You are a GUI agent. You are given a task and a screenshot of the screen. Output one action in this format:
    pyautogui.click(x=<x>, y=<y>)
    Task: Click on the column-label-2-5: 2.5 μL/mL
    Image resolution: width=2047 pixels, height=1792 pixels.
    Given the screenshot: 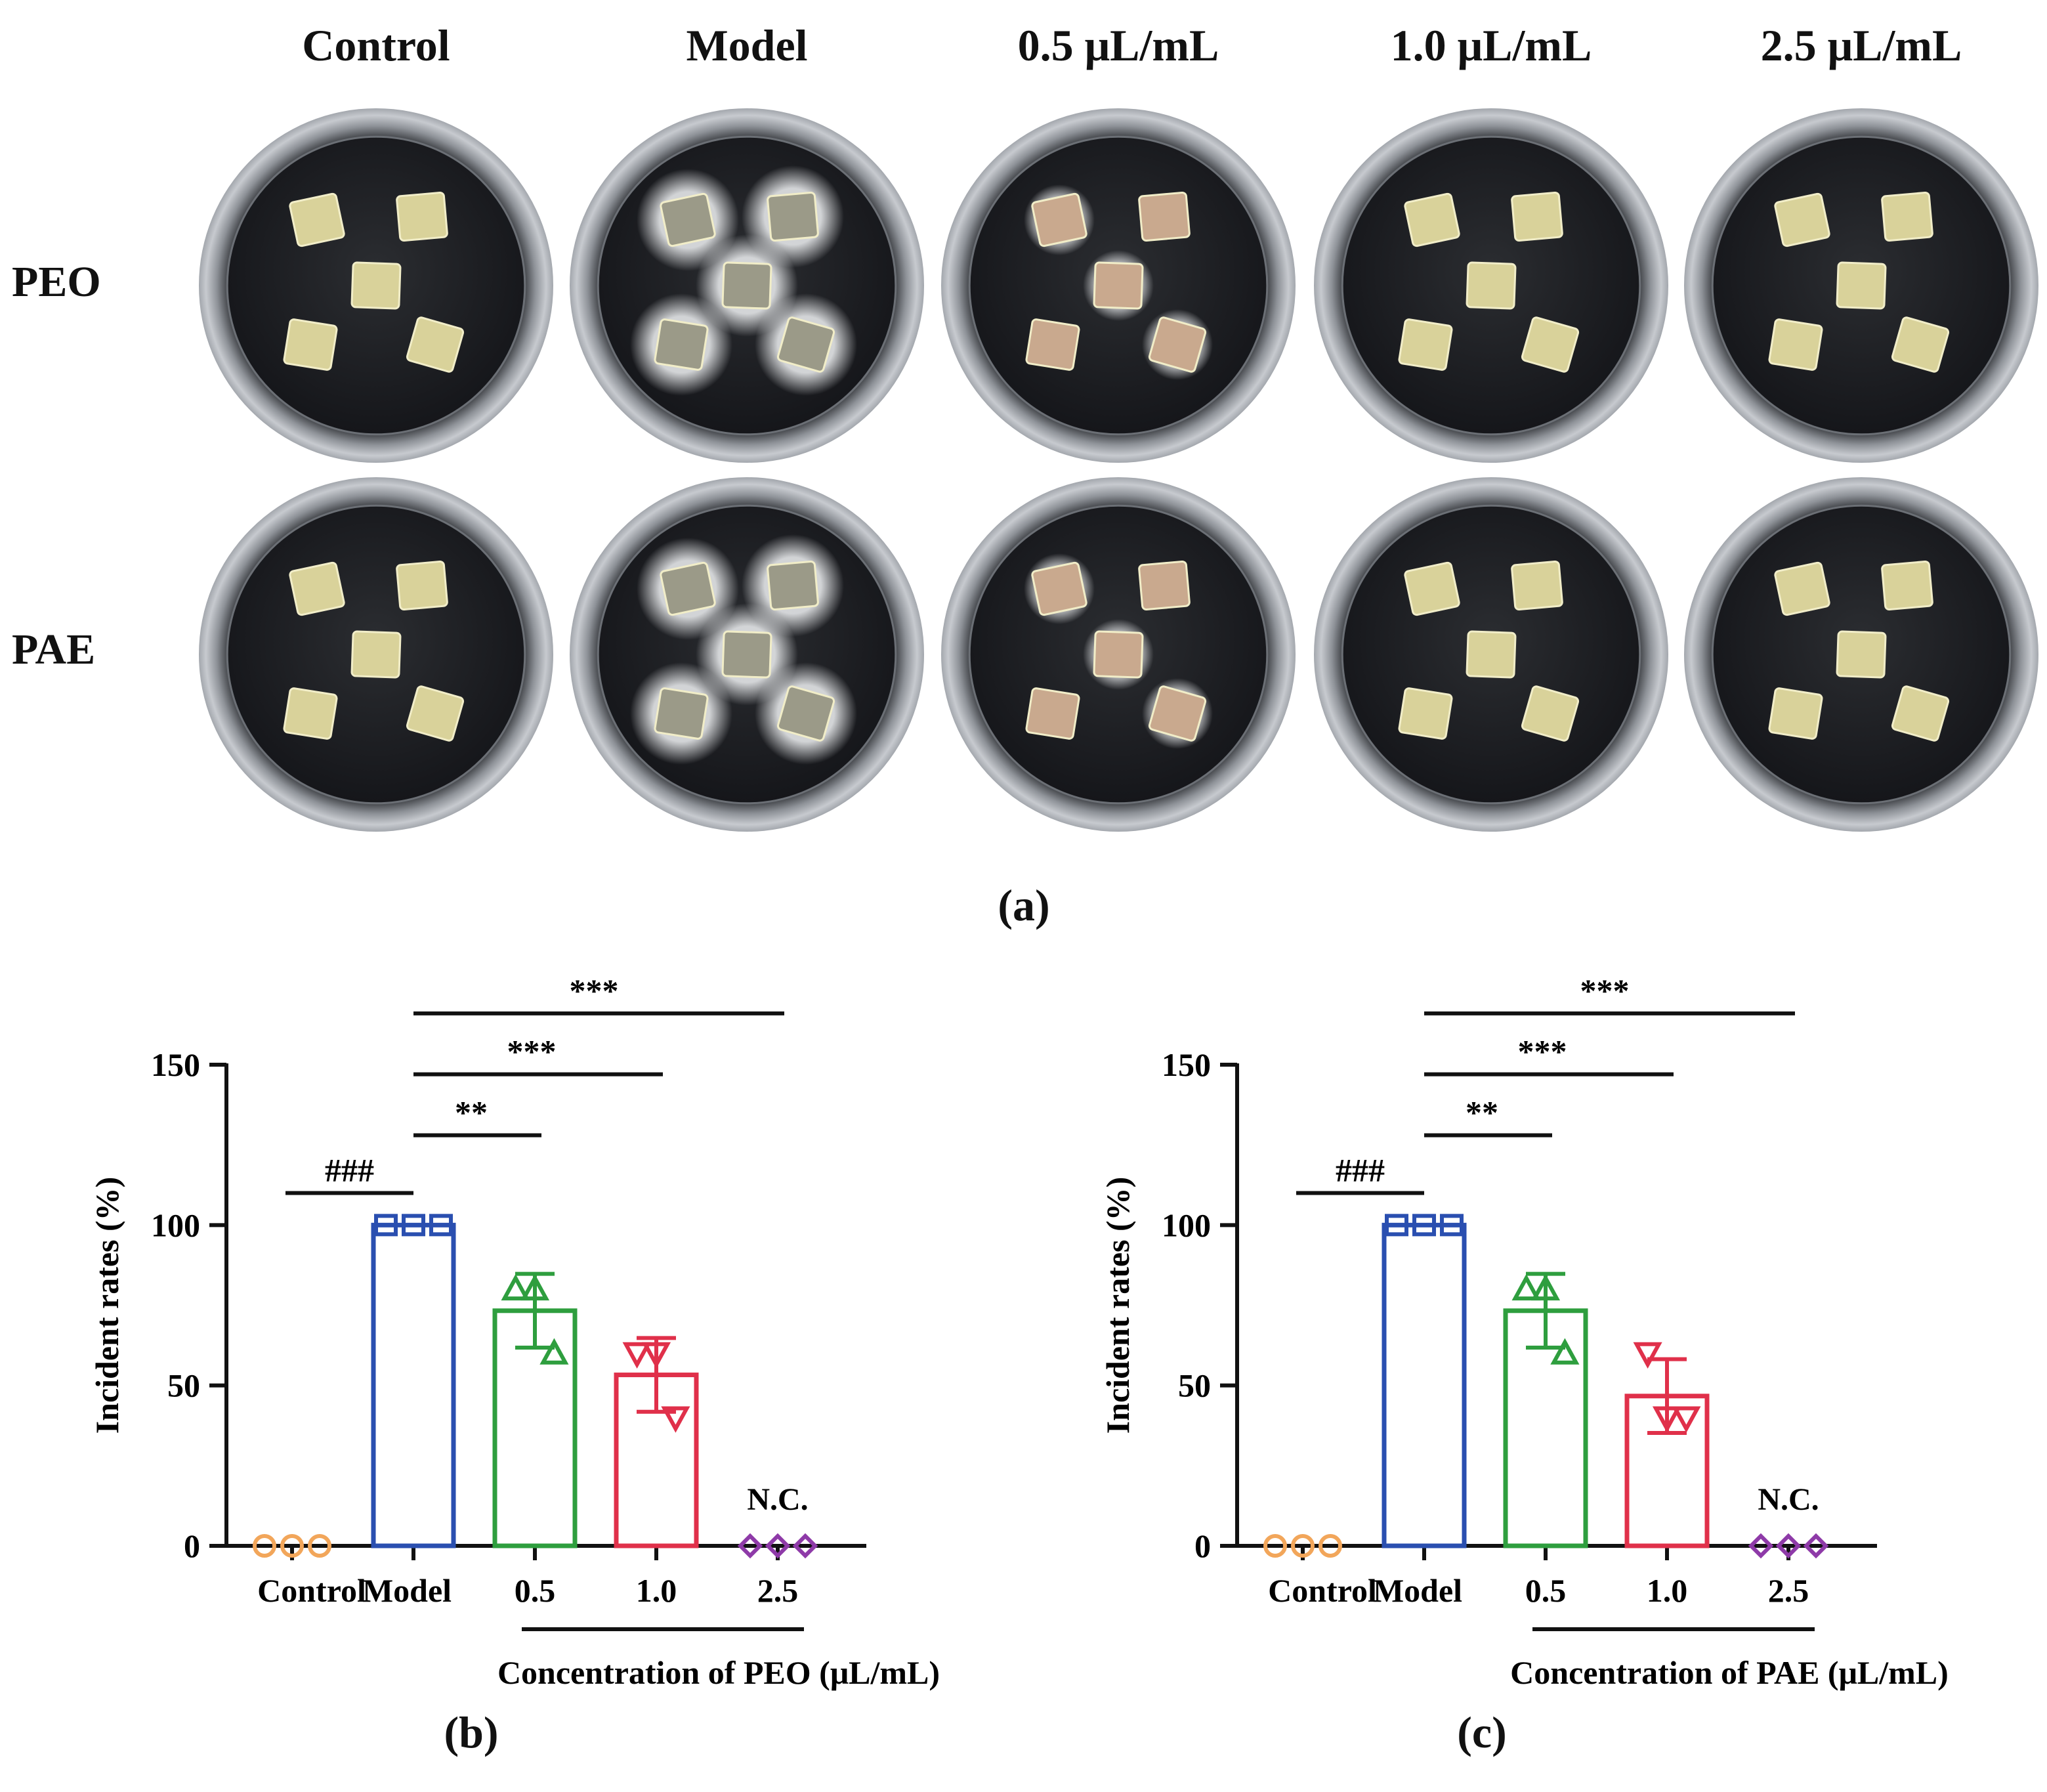 What is the action you would take?
    pyautogui.click(x=1861, y=45)
    